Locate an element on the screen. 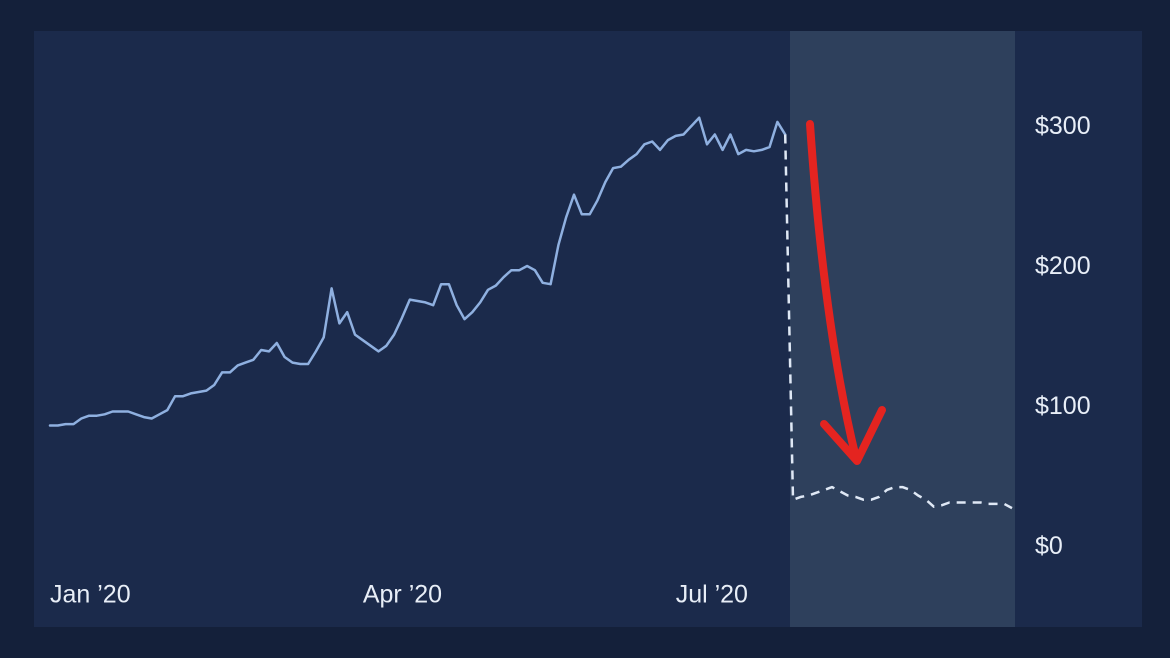 This screenshot has height=658, width=1170. y-tick-label: $200 is located at coordinates (1063, 266).